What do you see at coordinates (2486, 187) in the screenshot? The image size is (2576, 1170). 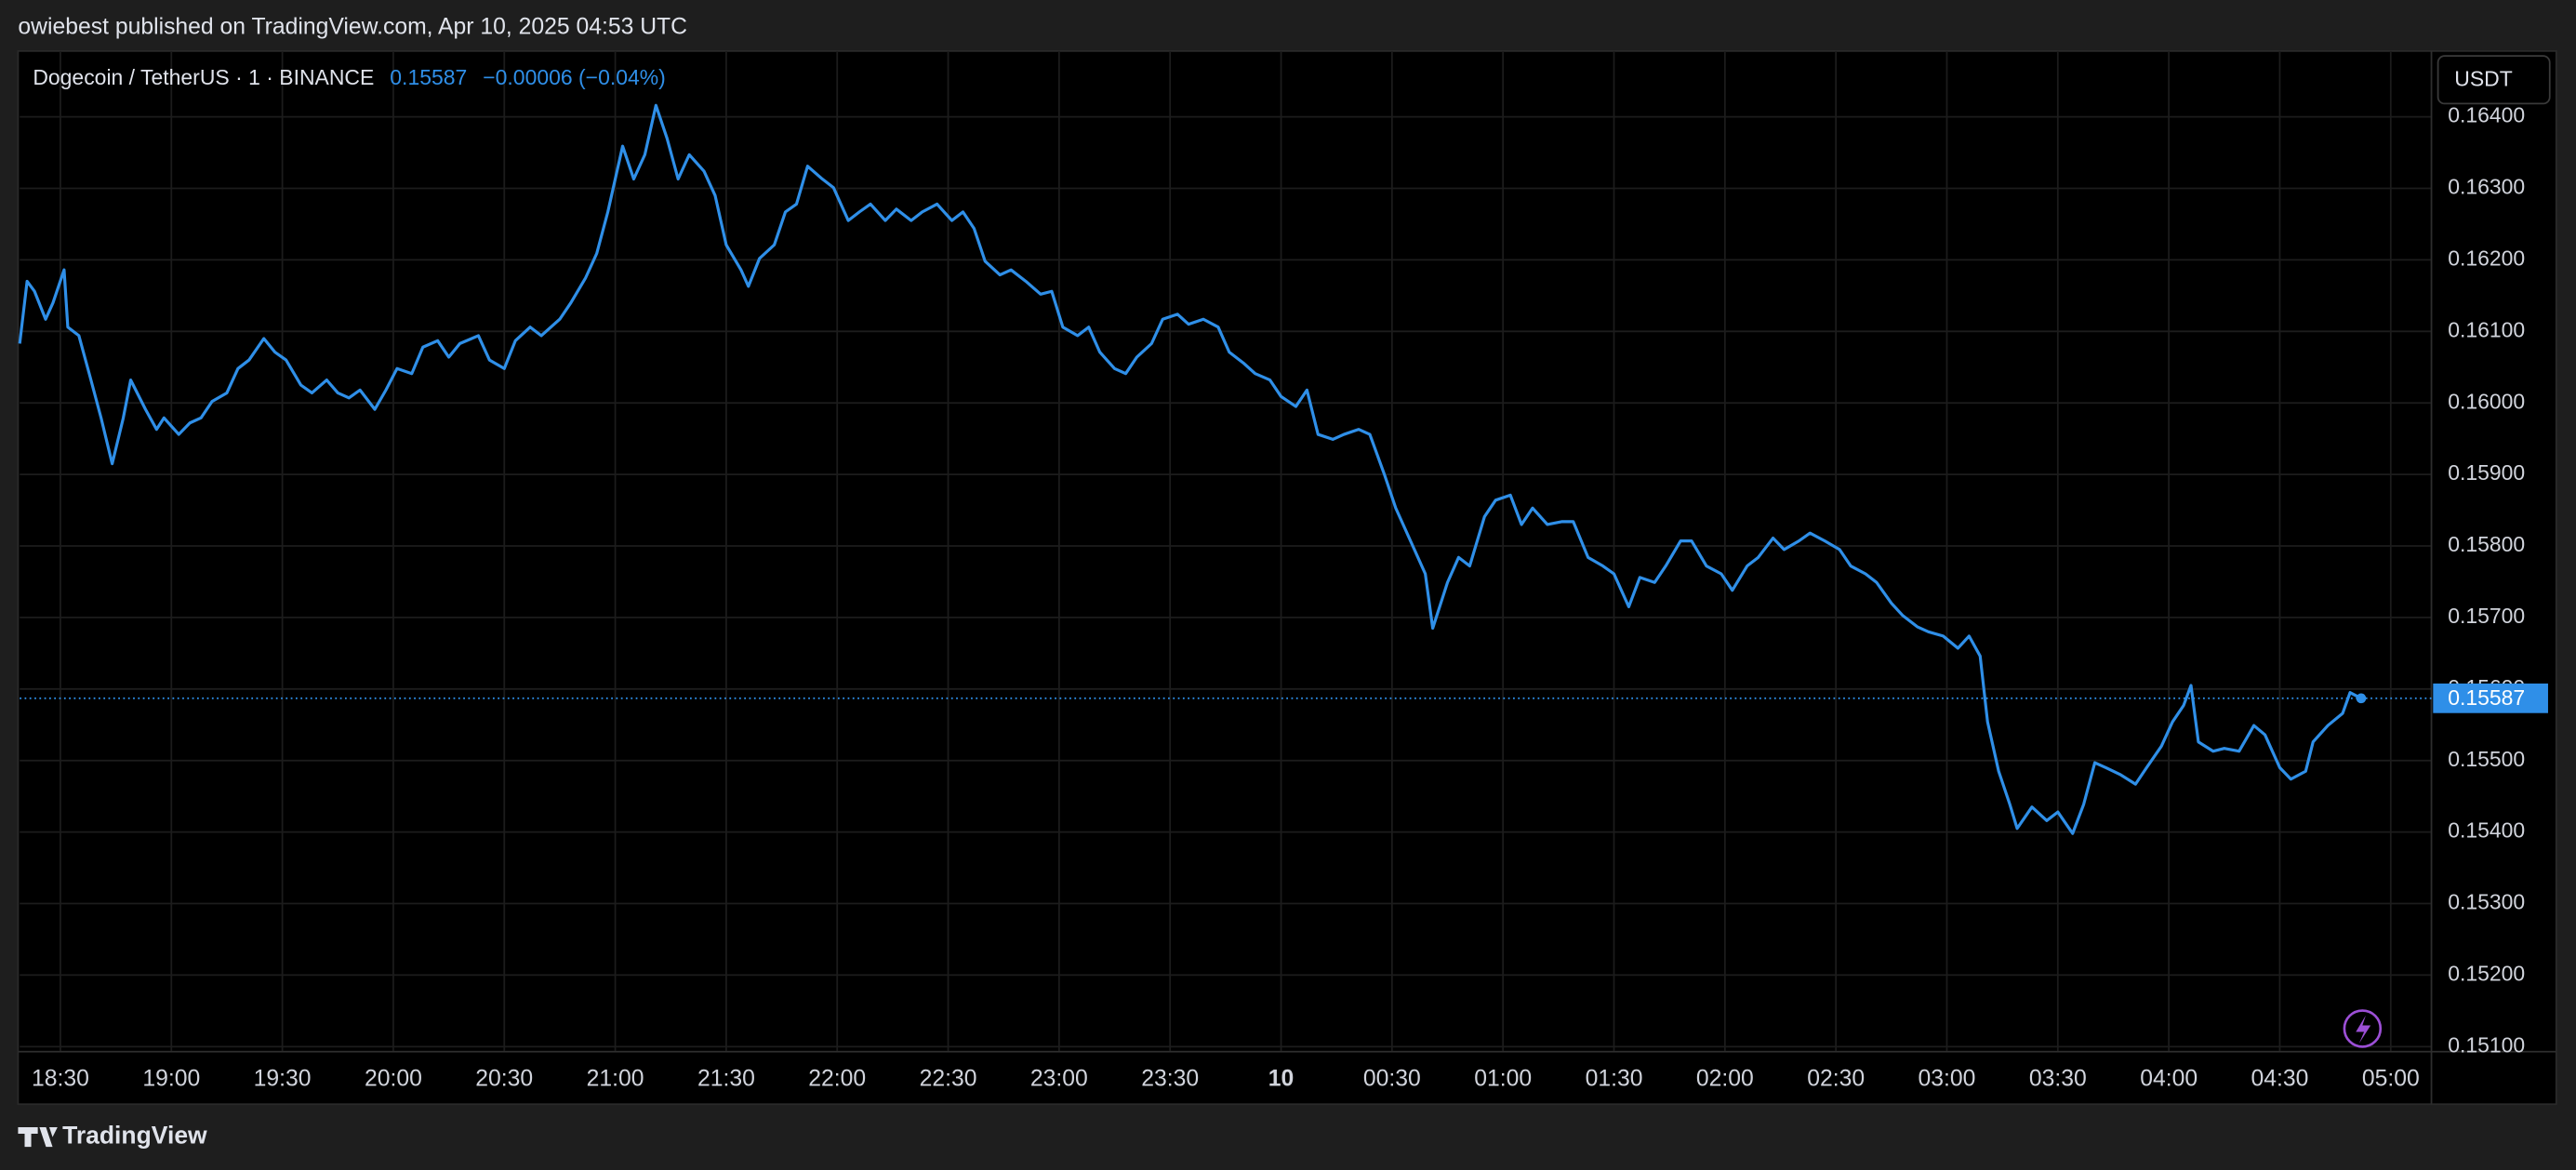 I see `y-tick-label: 0.16300` at bounding box center [2486, 187].